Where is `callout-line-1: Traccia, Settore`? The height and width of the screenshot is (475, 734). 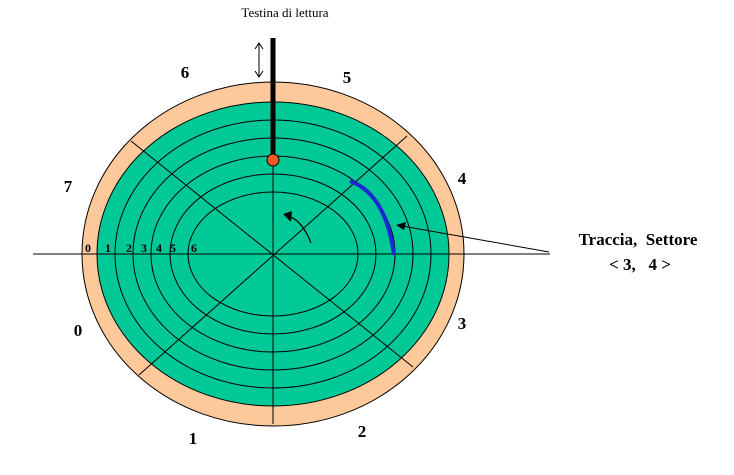
callout-line-1: Traccia, Settore is located at coordinates (638, 239).